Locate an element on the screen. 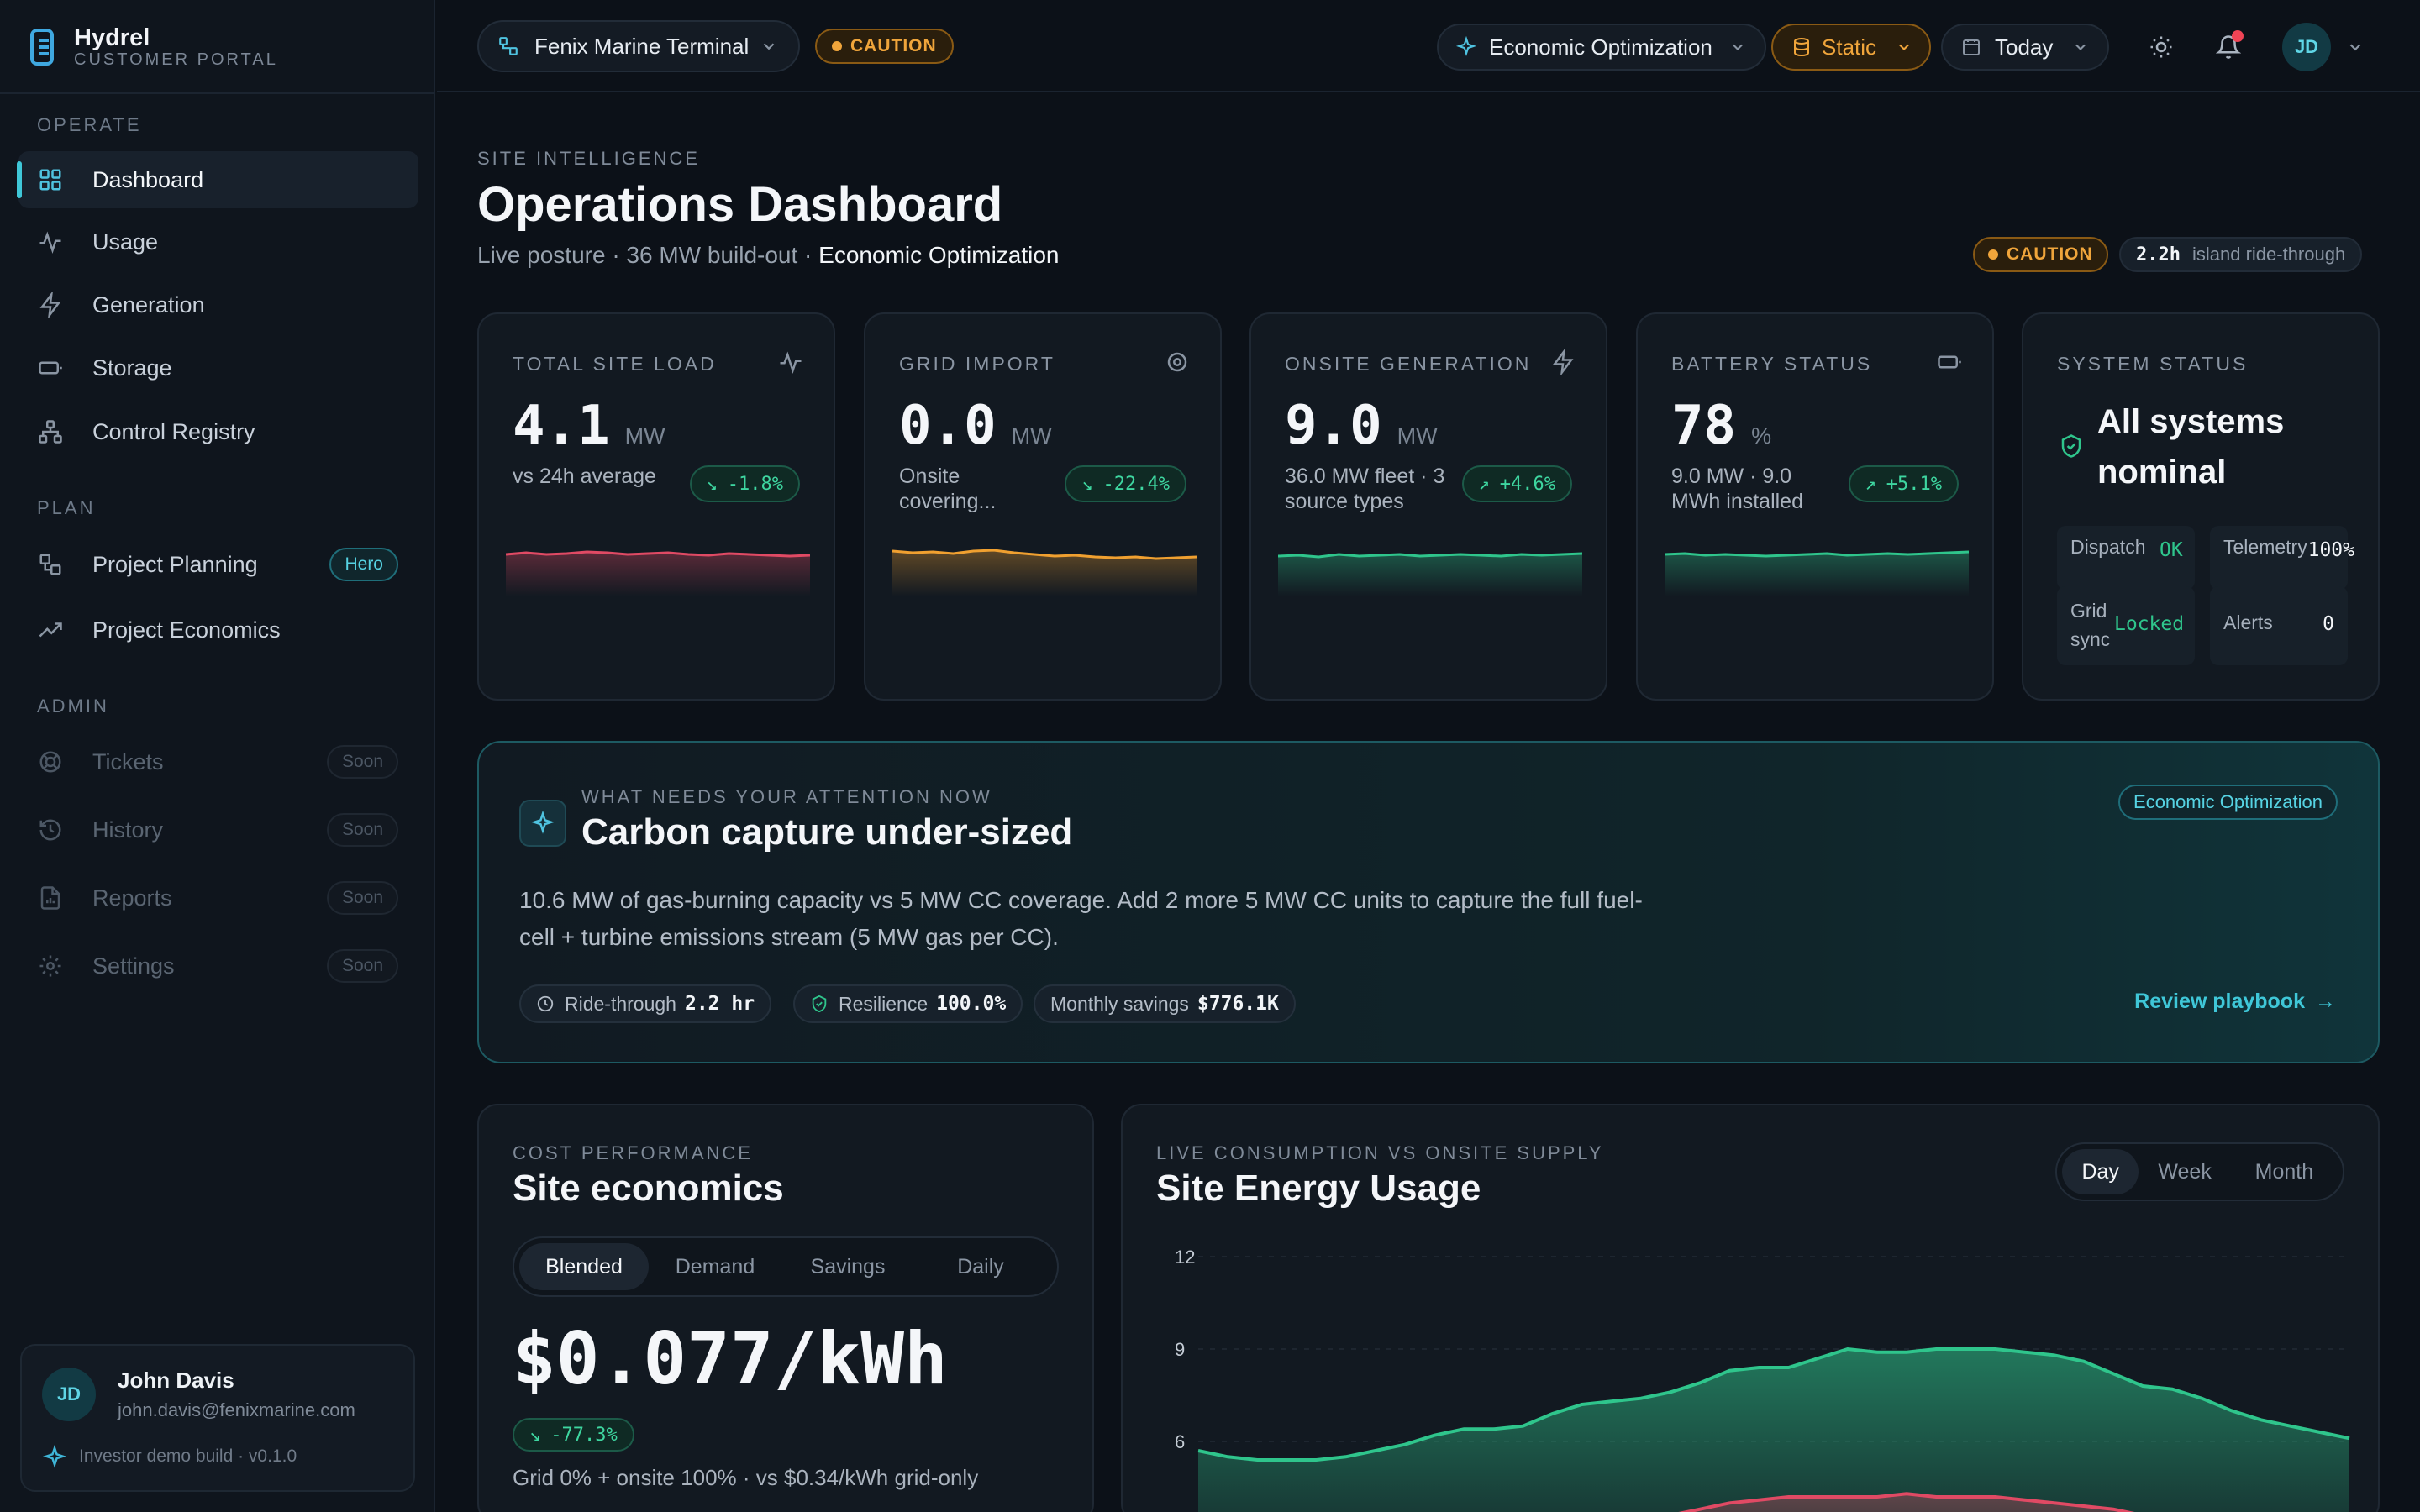 This screenshot has height=1512, width=2420. economics-delta-badge: ↘ -77.3% is located at coordinates (573, 1435).